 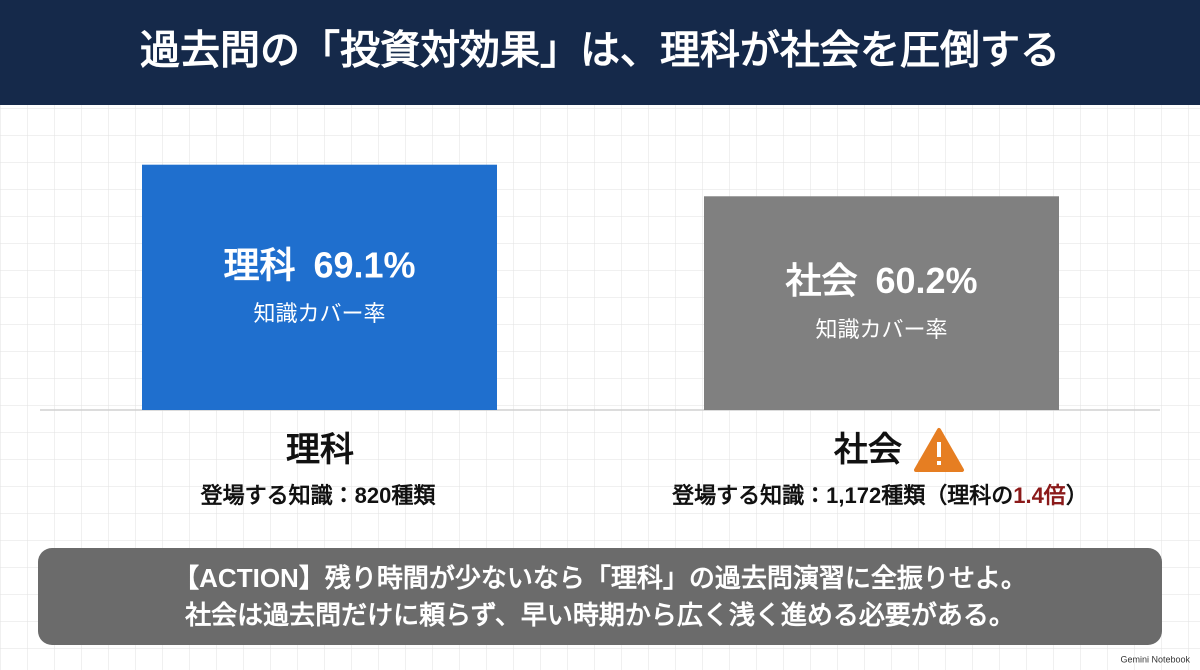 What do you see at coordinates (1155, 659) in the screenshot?
I see `watermark: Gemini Notebook` at bounding box center [1155, 659].